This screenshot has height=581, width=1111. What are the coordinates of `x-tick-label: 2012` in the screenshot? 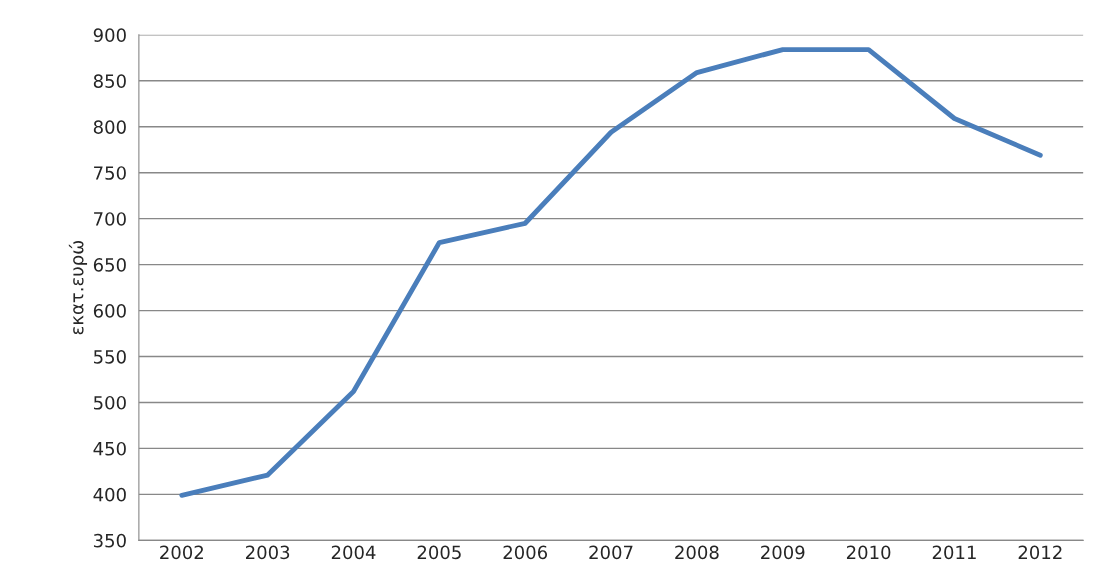 It's located at (1040, 552).